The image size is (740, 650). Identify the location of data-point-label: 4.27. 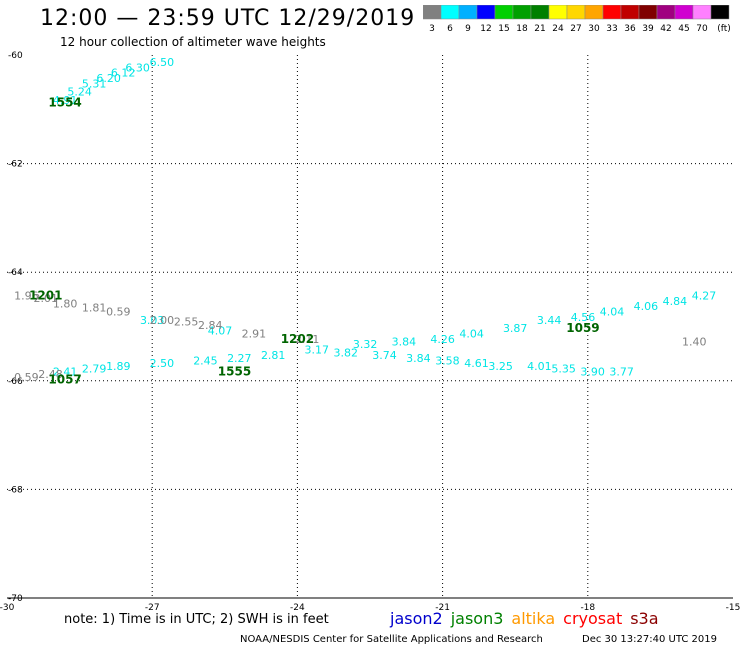
(704, 295).